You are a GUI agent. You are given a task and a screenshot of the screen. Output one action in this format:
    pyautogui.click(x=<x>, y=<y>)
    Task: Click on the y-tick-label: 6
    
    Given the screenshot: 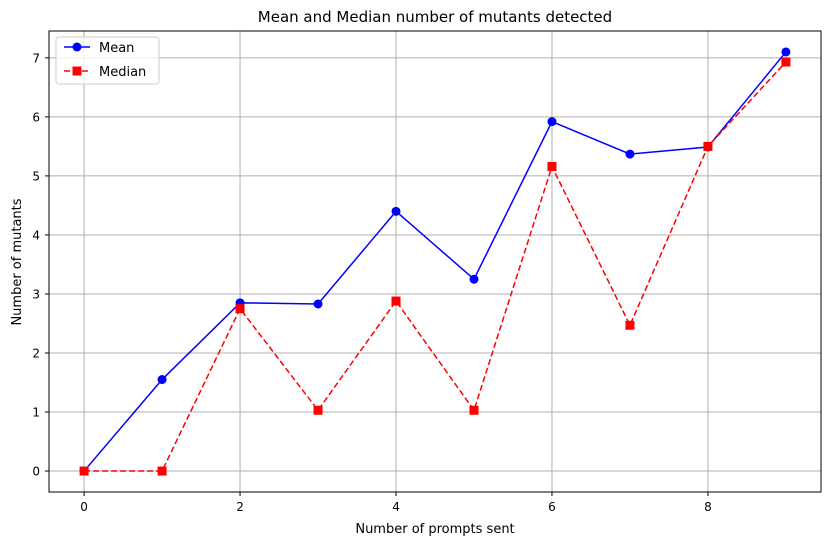 What is the action you would take?
    pyautogui.click(x=36, y=117)
    